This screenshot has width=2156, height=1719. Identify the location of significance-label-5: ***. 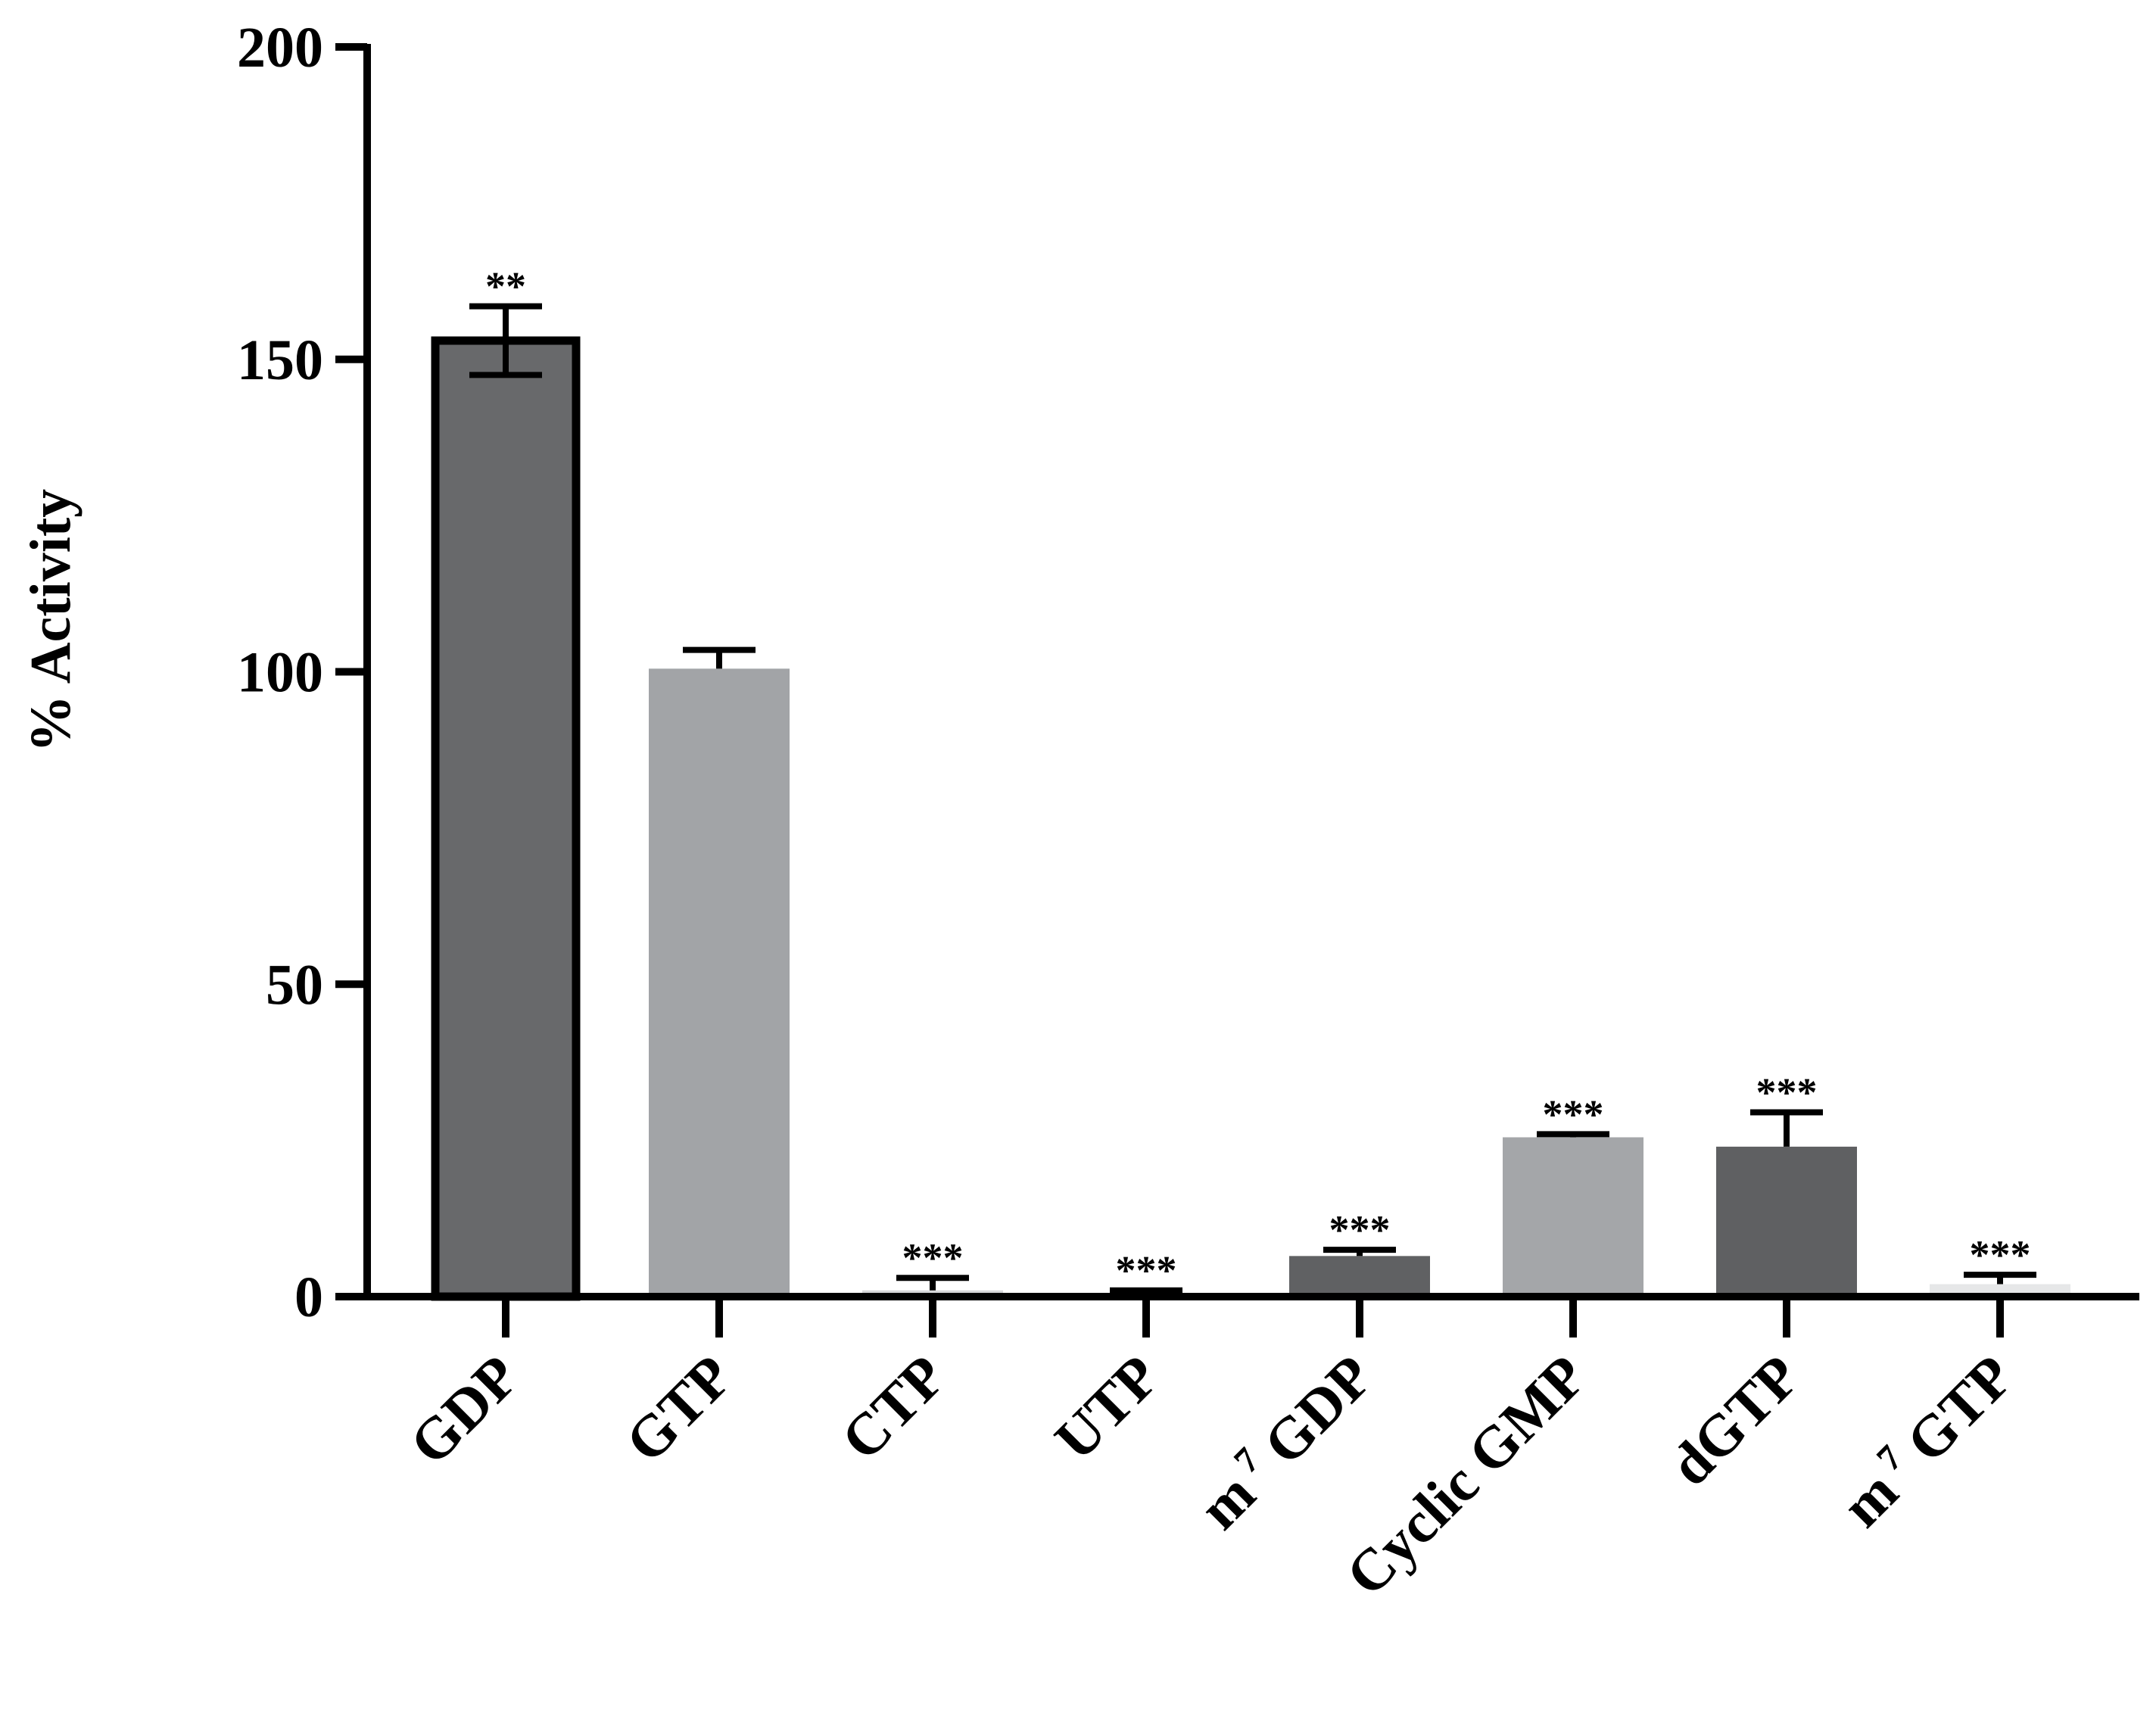
(1573, 1115).